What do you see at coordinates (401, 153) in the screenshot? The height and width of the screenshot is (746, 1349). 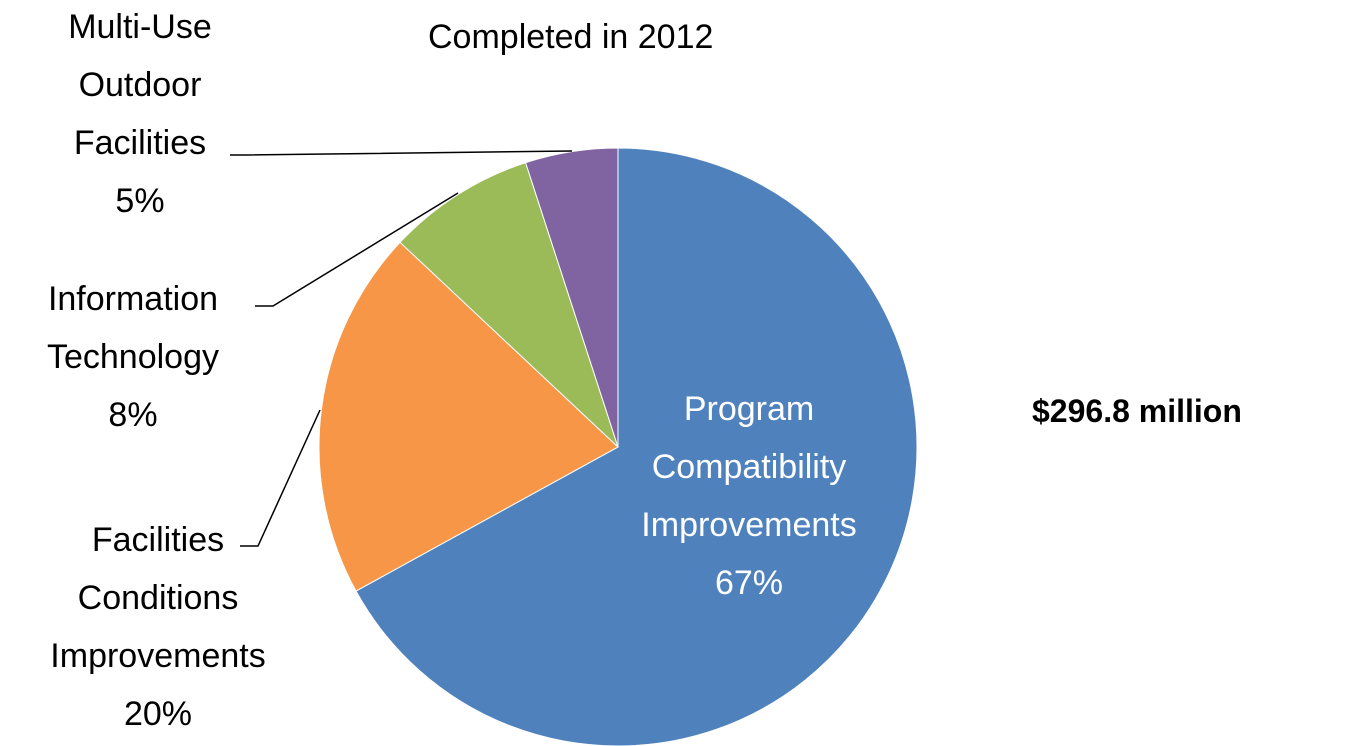 I see `leader-line-multi-use-outdoor-facilities` at bounding box center [401, 153].